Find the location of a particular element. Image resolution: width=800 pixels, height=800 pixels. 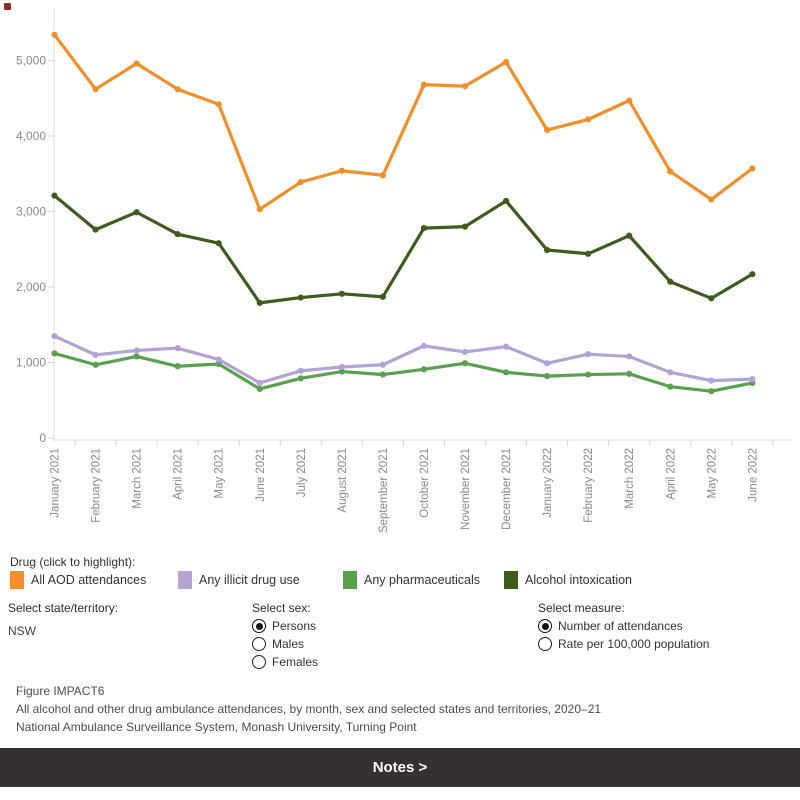

legend-item: All AOD attendances is located at coordinates (78, 580).